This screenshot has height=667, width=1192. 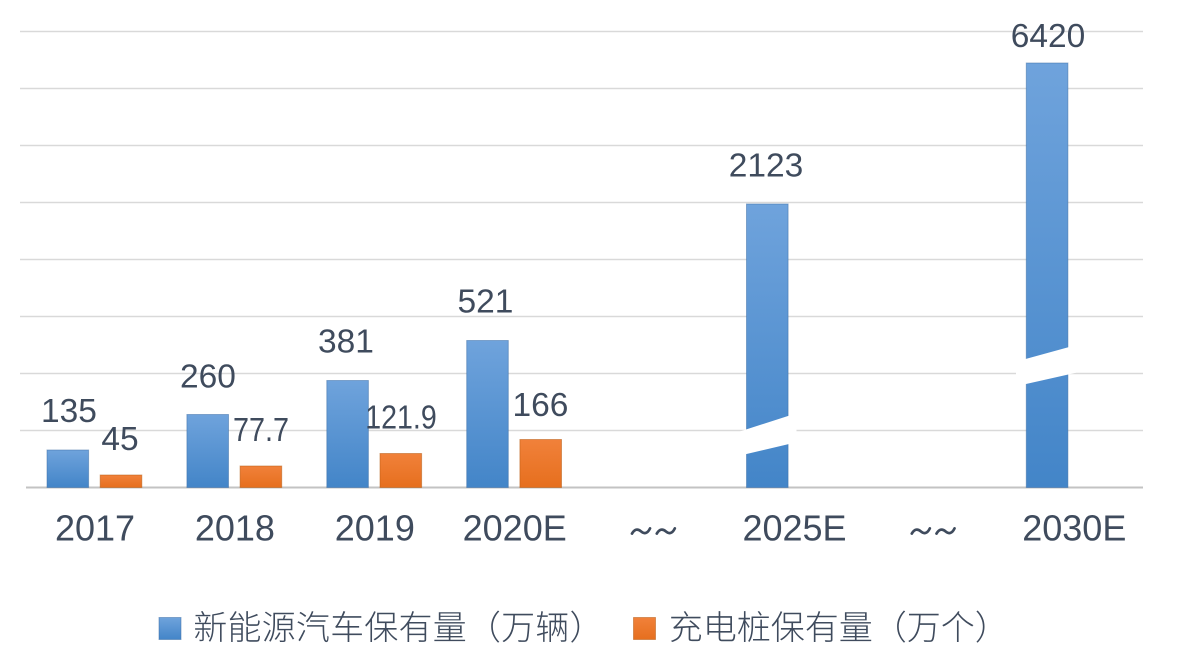 What do you see at coordinates (766, 166) in the screenshot?
I see `svg-text: 2123` at bounding box center [766, 166].